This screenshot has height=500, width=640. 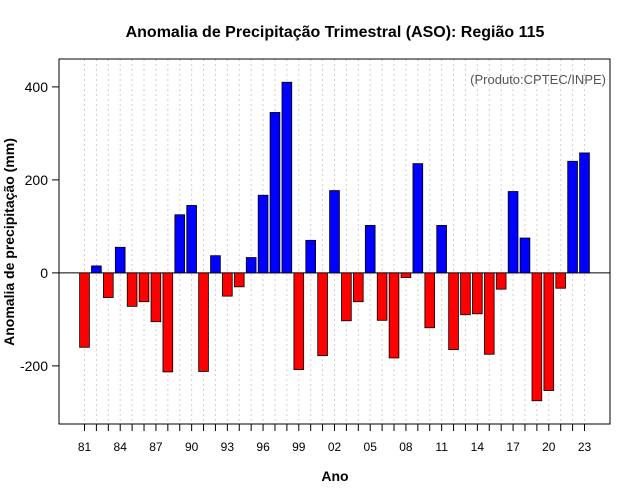 I want to click on bar-2019, so click(x=537, y=337).